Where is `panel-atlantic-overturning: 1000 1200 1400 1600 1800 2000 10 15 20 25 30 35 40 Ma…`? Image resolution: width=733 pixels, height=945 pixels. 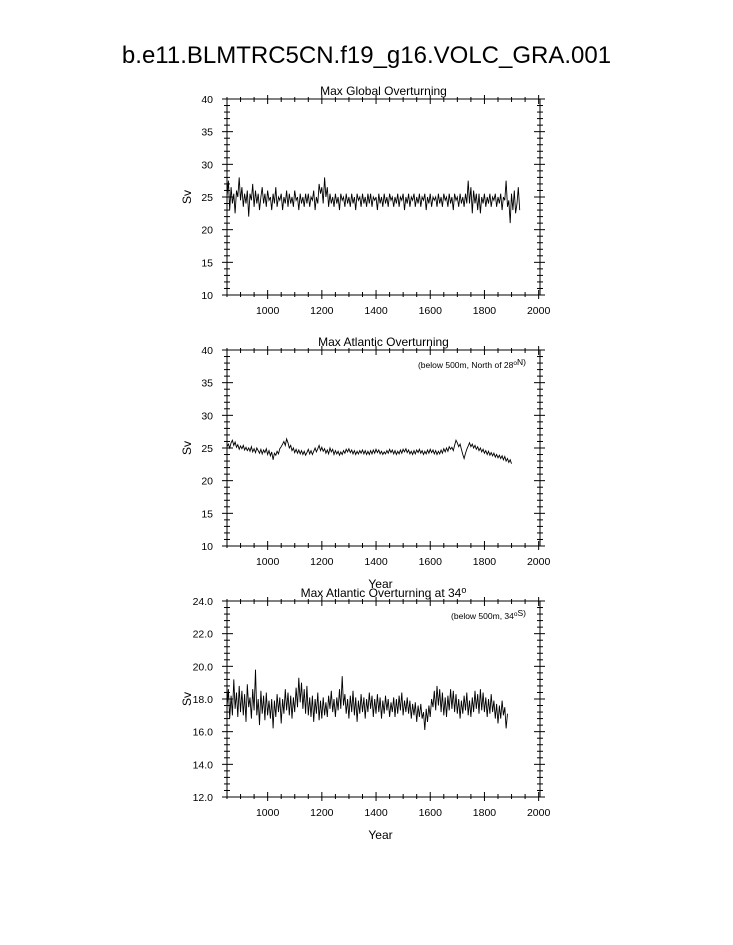 panel-atlantic-overturning: 1000 1200 1400 1600 1800 2000 10 15 20 25 30 35 40 Ma… is located at coordinates (365, 463).